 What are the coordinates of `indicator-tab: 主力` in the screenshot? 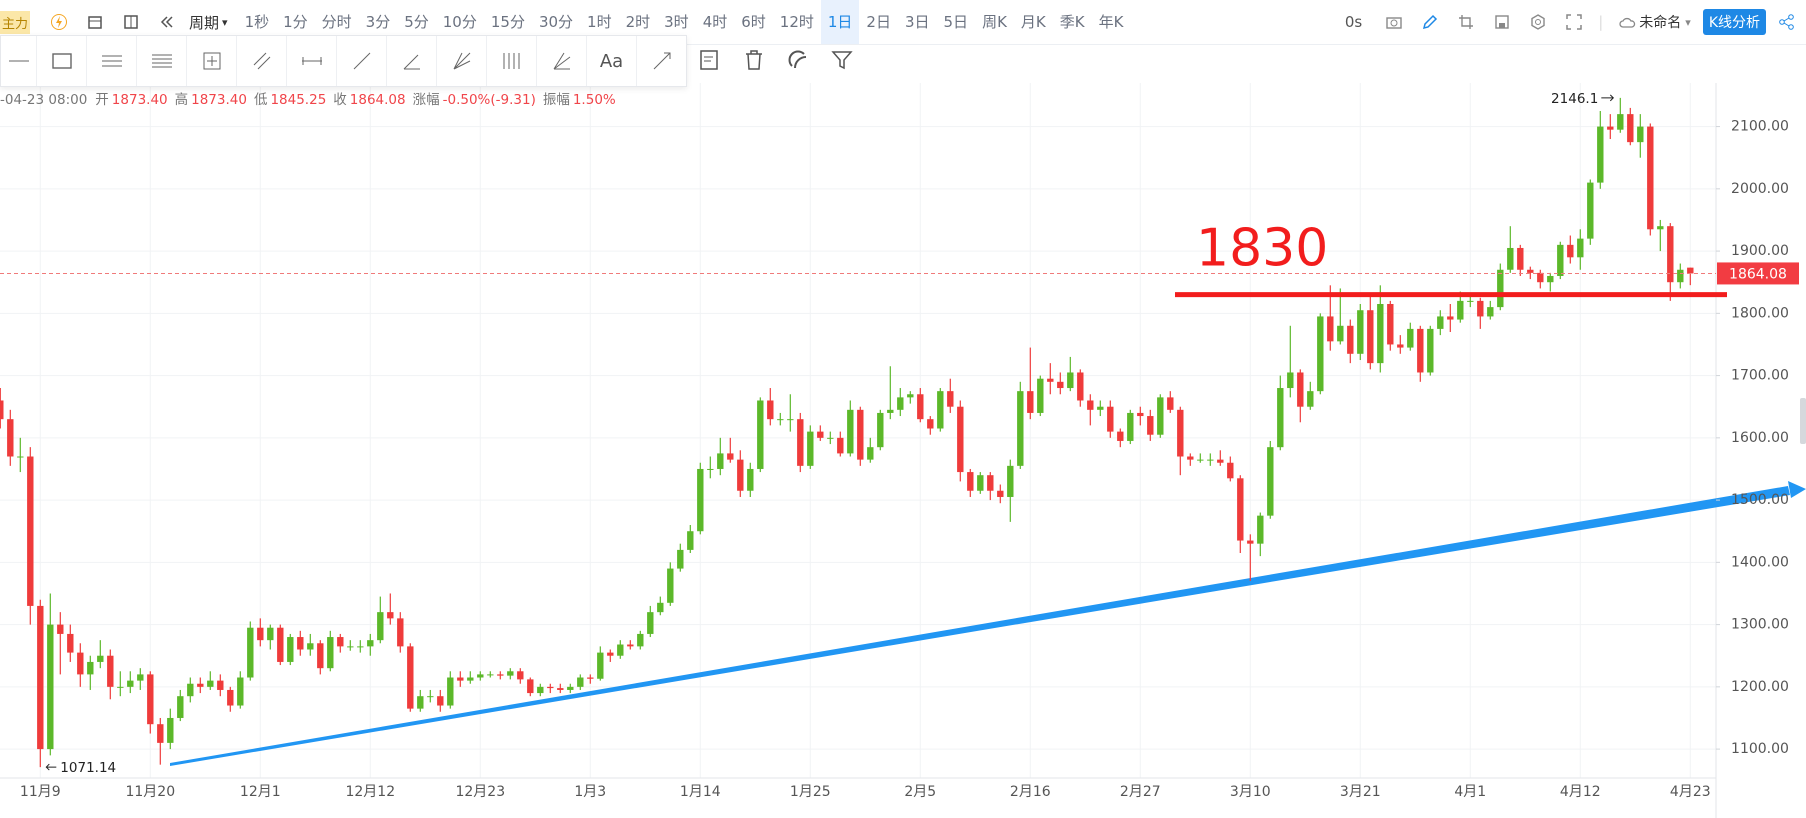 It's located at (15, 22).